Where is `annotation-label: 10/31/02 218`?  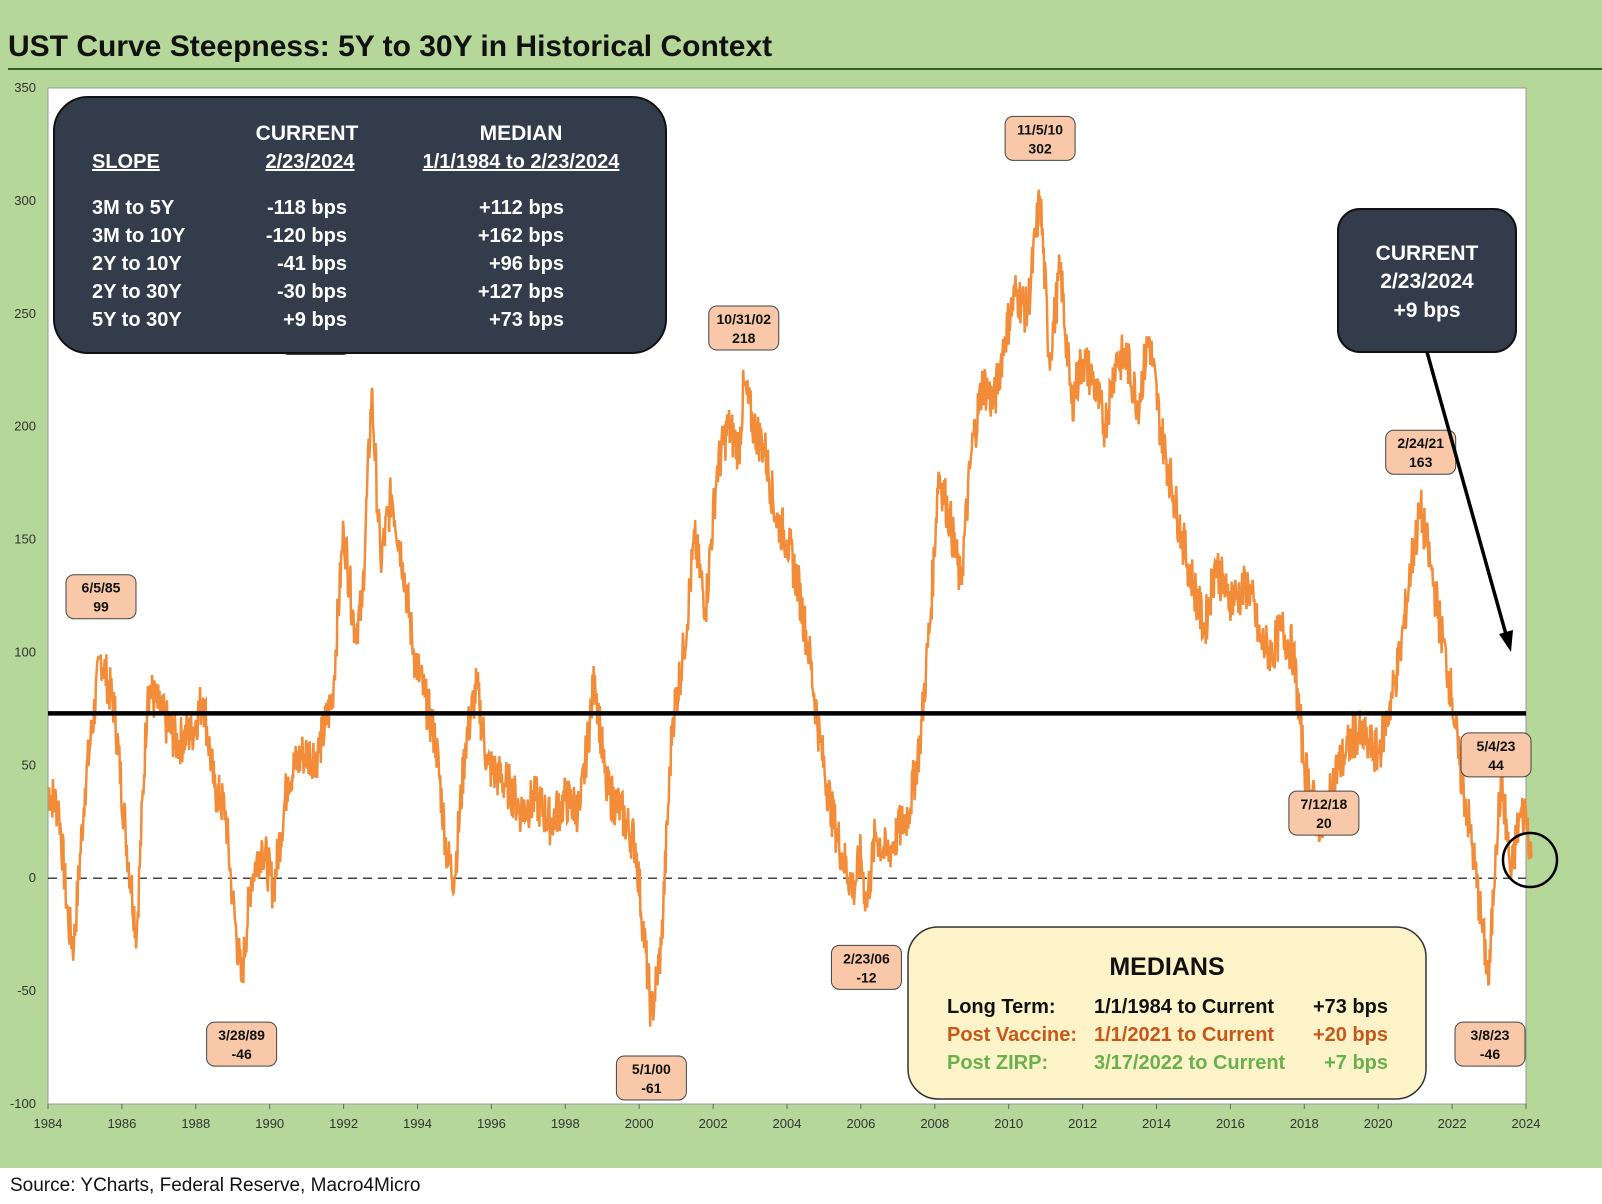
annotation-label: 10/31/02 218 is located at coordinates (744, 328).